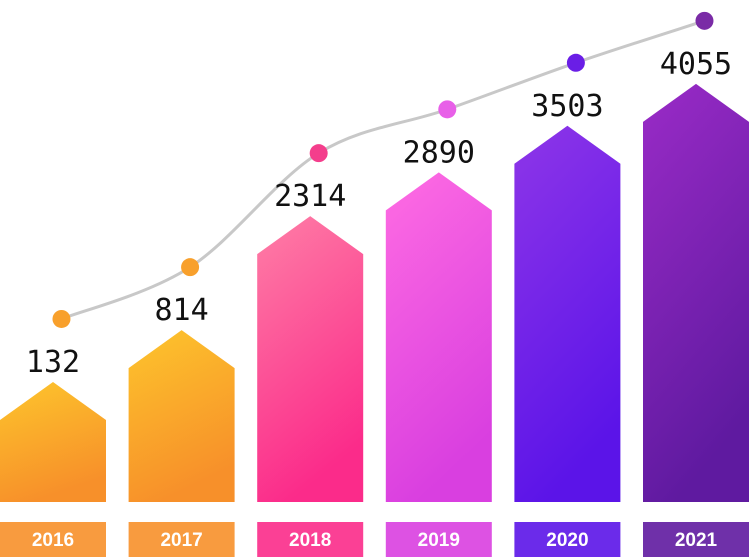 The height and width of the screenshot is (557, 749). I want to click on trend-dot-2017, so click(190, 267).